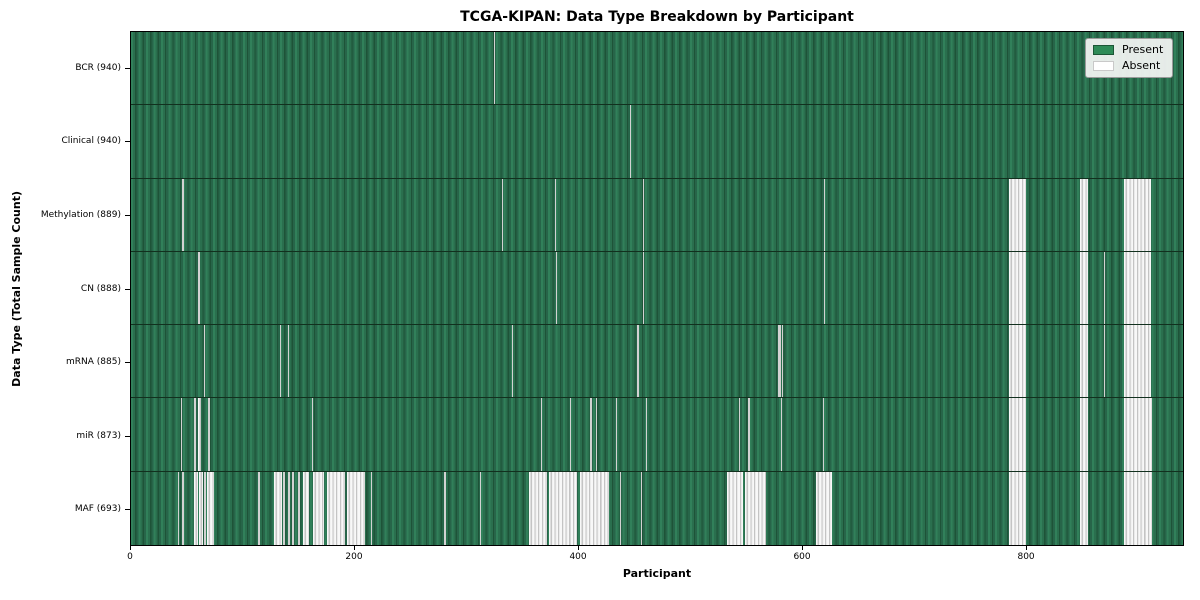  I want to click on y-tick-label: BCR (940), so click(98, 67).